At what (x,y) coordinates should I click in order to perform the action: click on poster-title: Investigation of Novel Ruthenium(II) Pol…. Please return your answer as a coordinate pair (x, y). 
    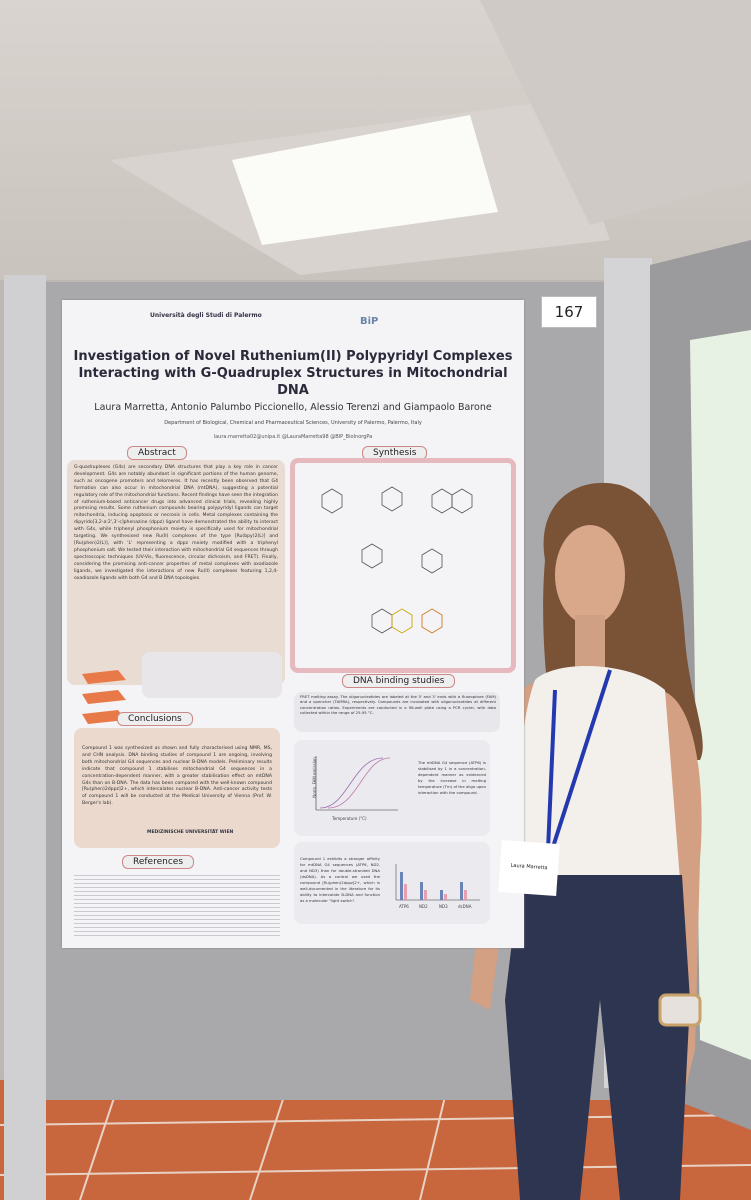
    Looking at the image, I should click on (293, 373).